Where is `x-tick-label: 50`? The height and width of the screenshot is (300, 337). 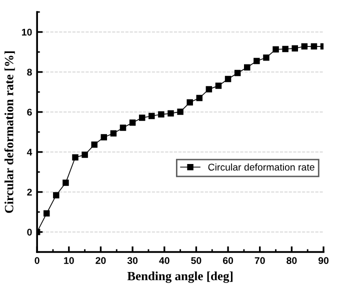 x-tick-label: 50 is located at coordinates (196, 260).